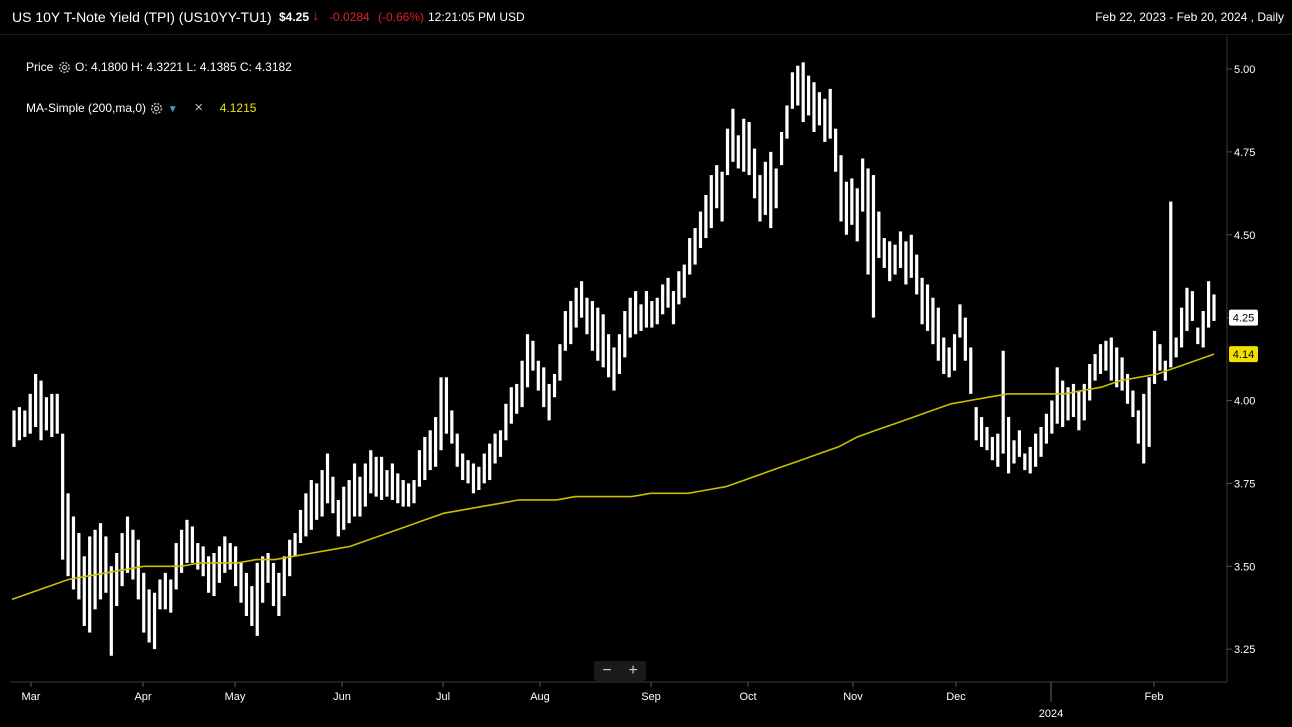 Image resolution: width=1292 pixels, height=727 pixels. Describe the element at coordinates (607, 670) in the screenshot. I see `zoom-out-button: −` at that location.